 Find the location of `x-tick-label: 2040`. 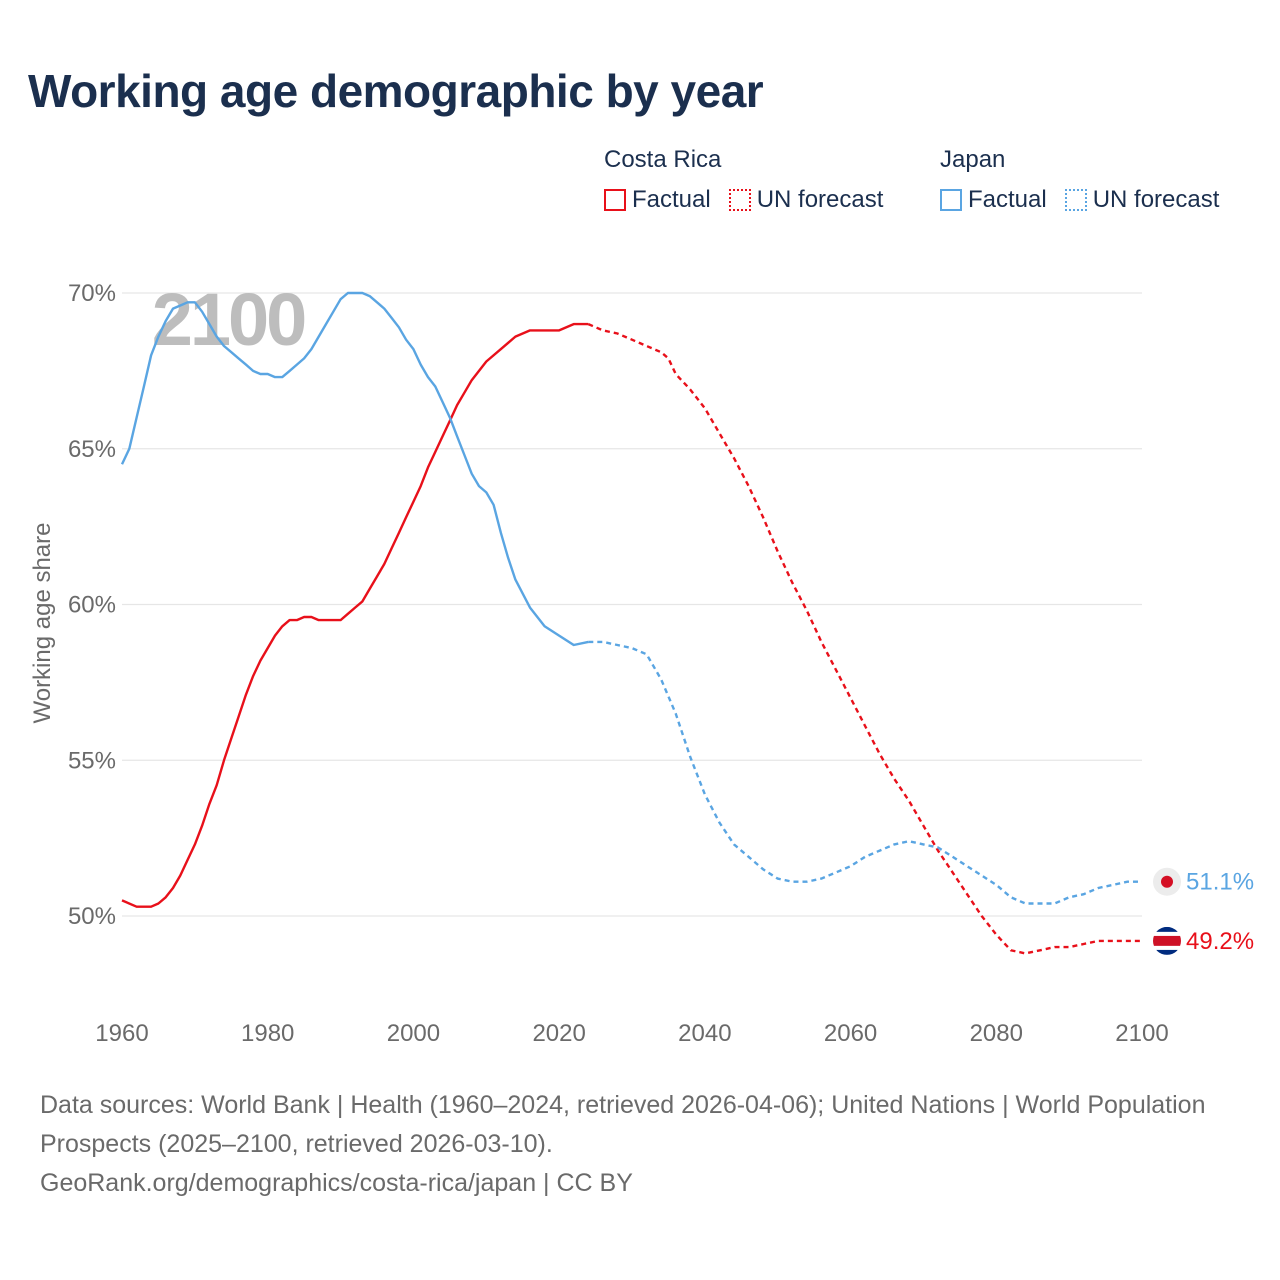

x-tick-label: 2040 is located at coordinates (704, 1033).